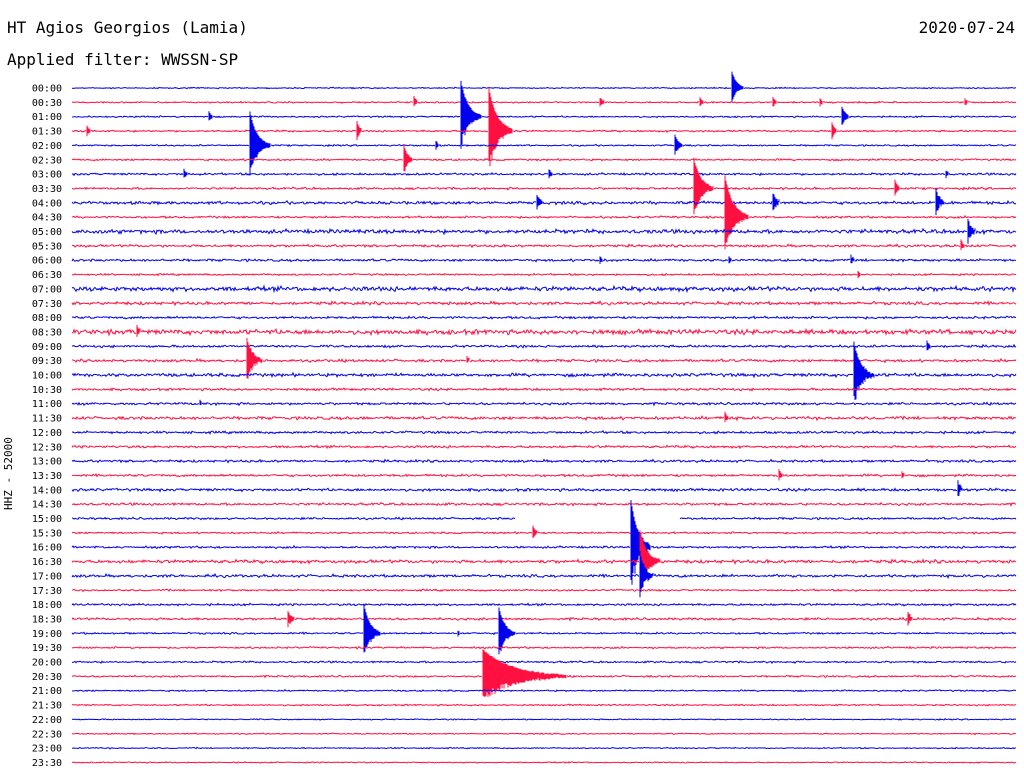  Describe the element at coordinates (47, 160) in the screenshot. I see `tick-label: 02:30` at that location.